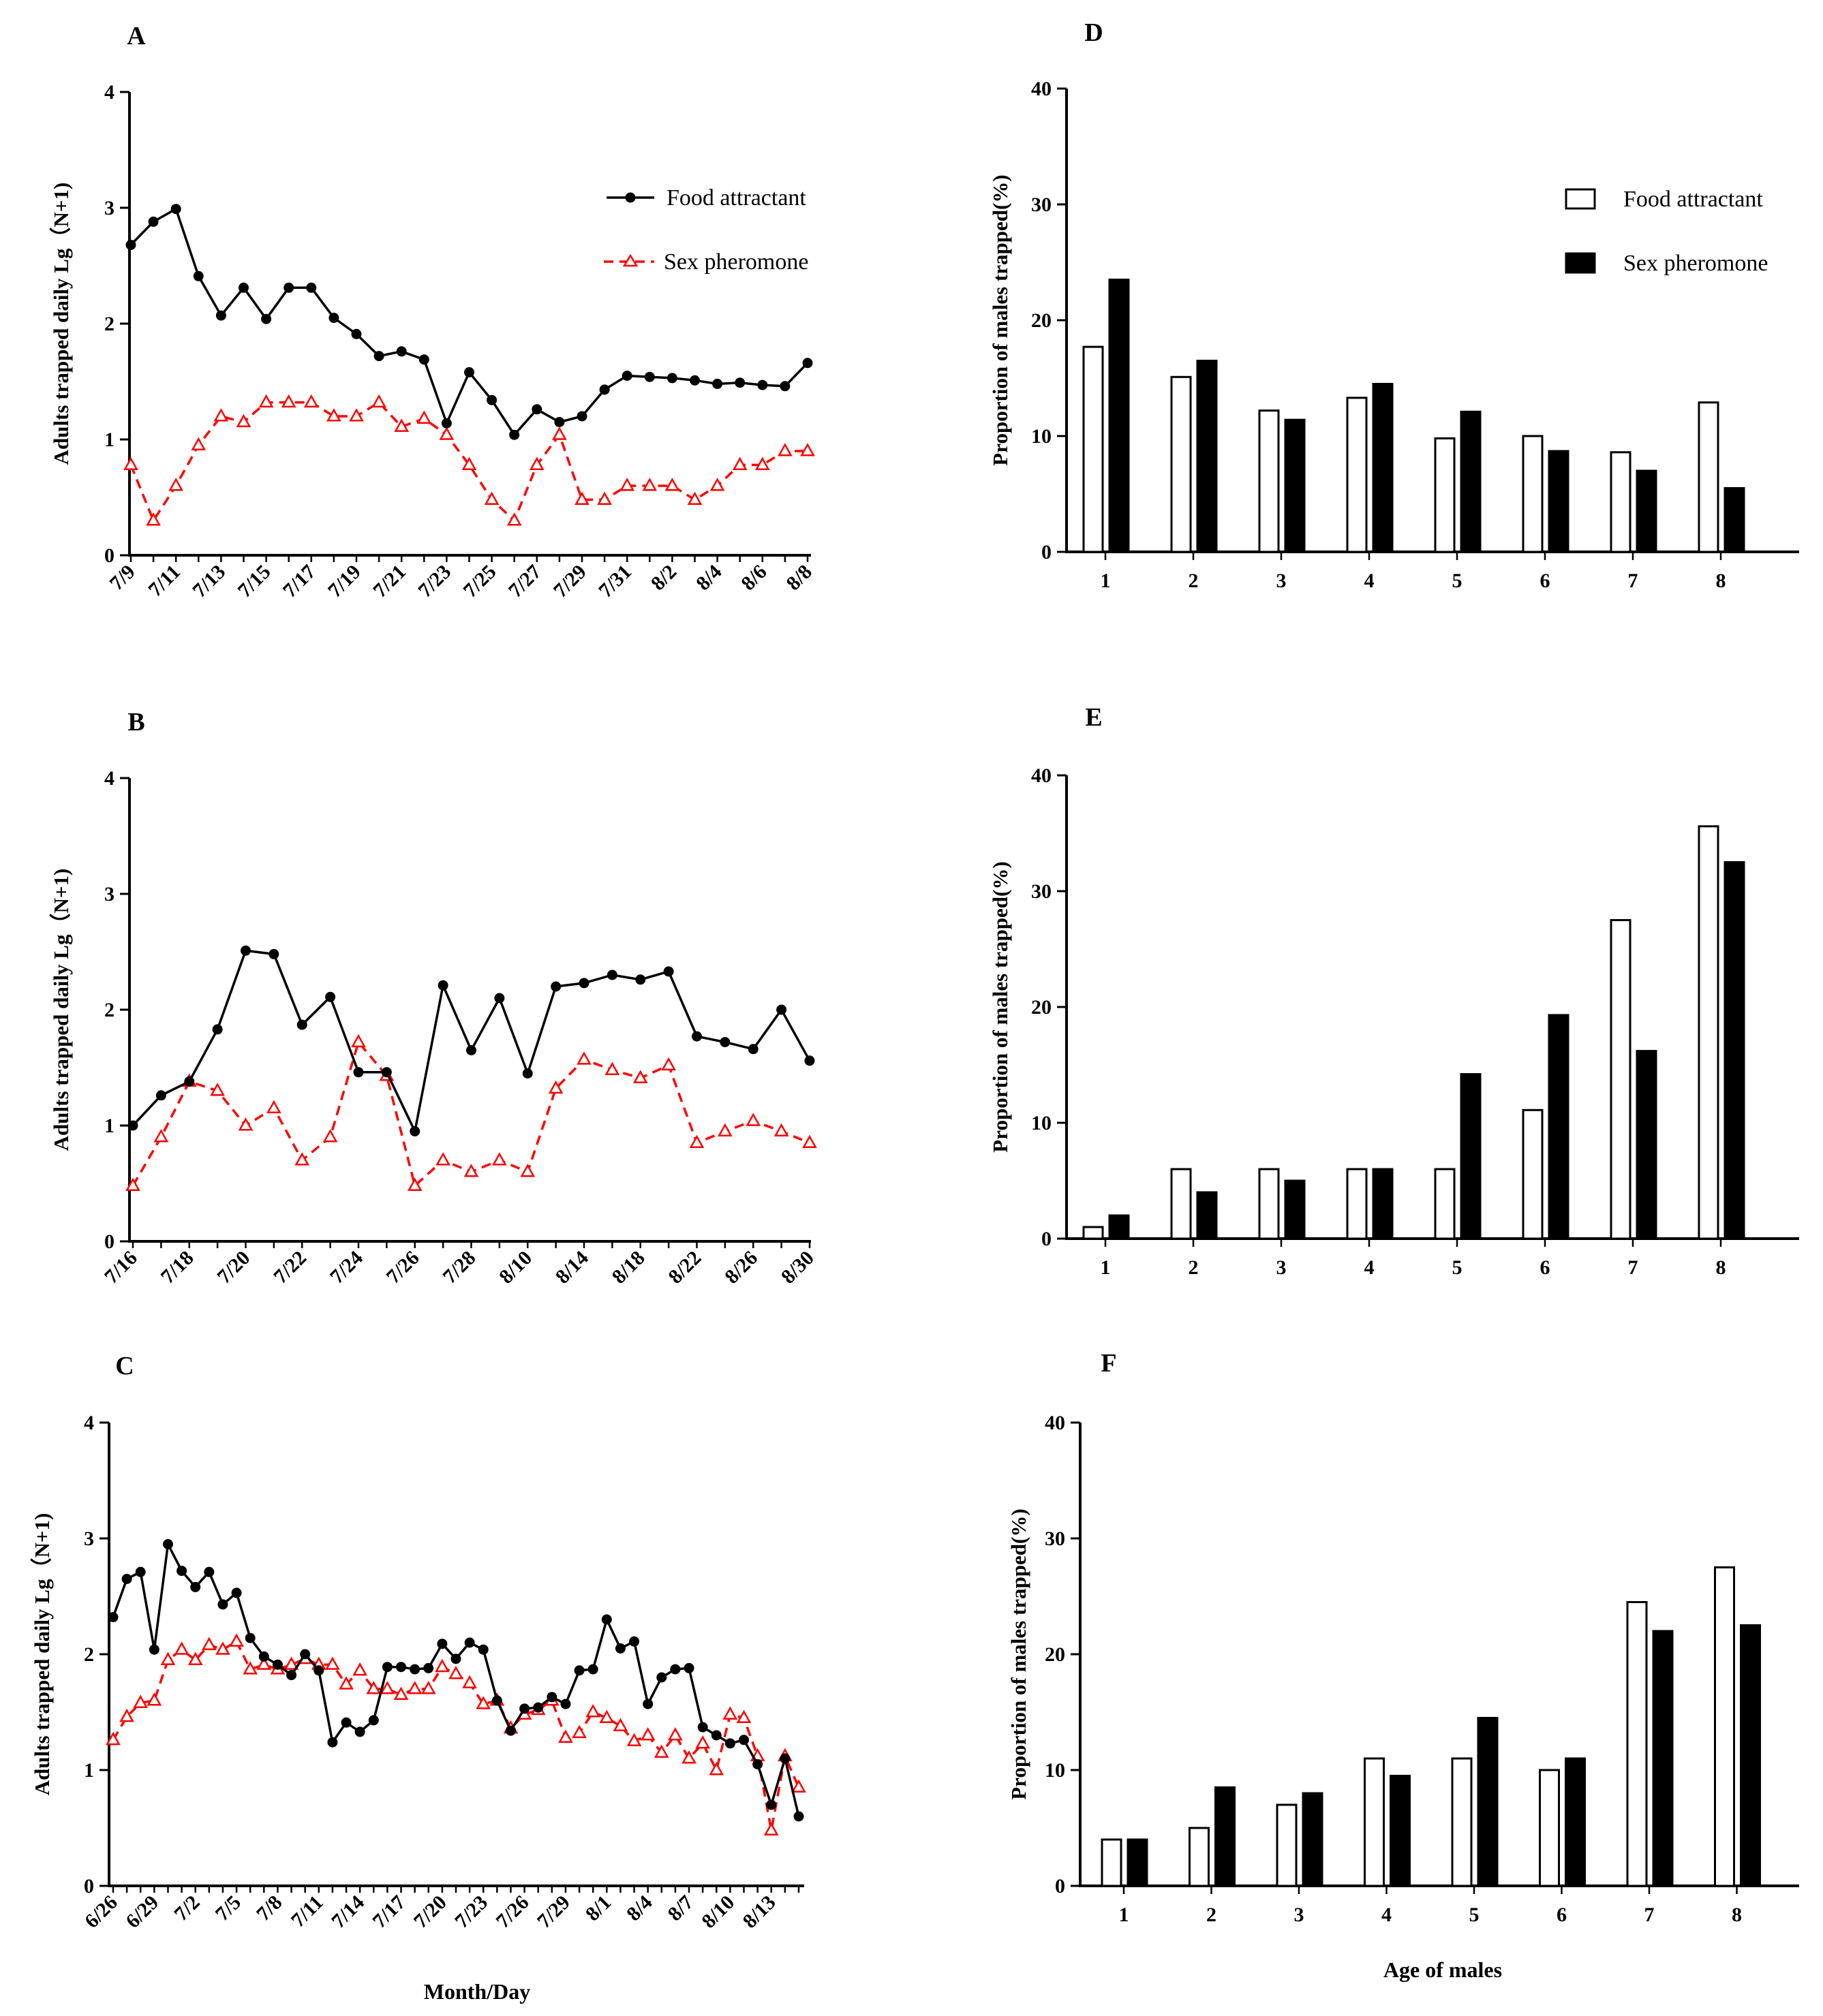 The image size is (1823, 2016). Describe the element at coordinates (1000, 319) in the screenshot. I see `y-axis-label: Proportion of males trapped(%)` at that location.